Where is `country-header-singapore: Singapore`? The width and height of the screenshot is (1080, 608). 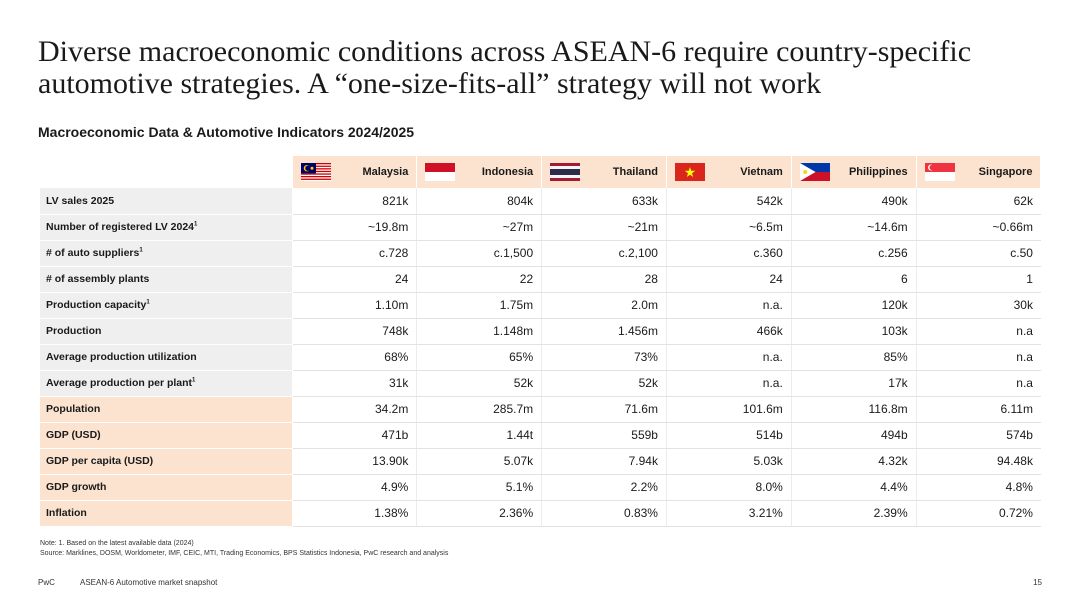
country-header-singapore: Singapore is located at coordinates (979, 172).